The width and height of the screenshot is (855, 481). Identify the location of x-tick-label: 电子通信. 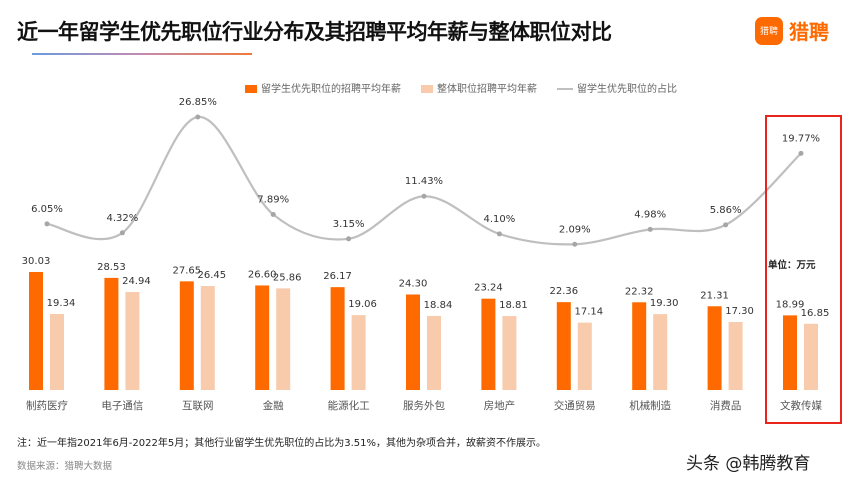
(122, 405).